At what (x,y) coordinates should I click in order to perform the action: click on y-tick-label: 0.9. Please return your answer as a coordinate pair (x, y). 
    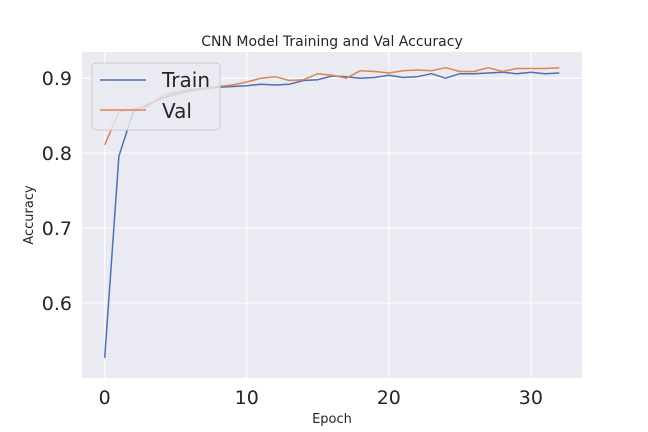
    Looking at the image, I should click on (57, 79).